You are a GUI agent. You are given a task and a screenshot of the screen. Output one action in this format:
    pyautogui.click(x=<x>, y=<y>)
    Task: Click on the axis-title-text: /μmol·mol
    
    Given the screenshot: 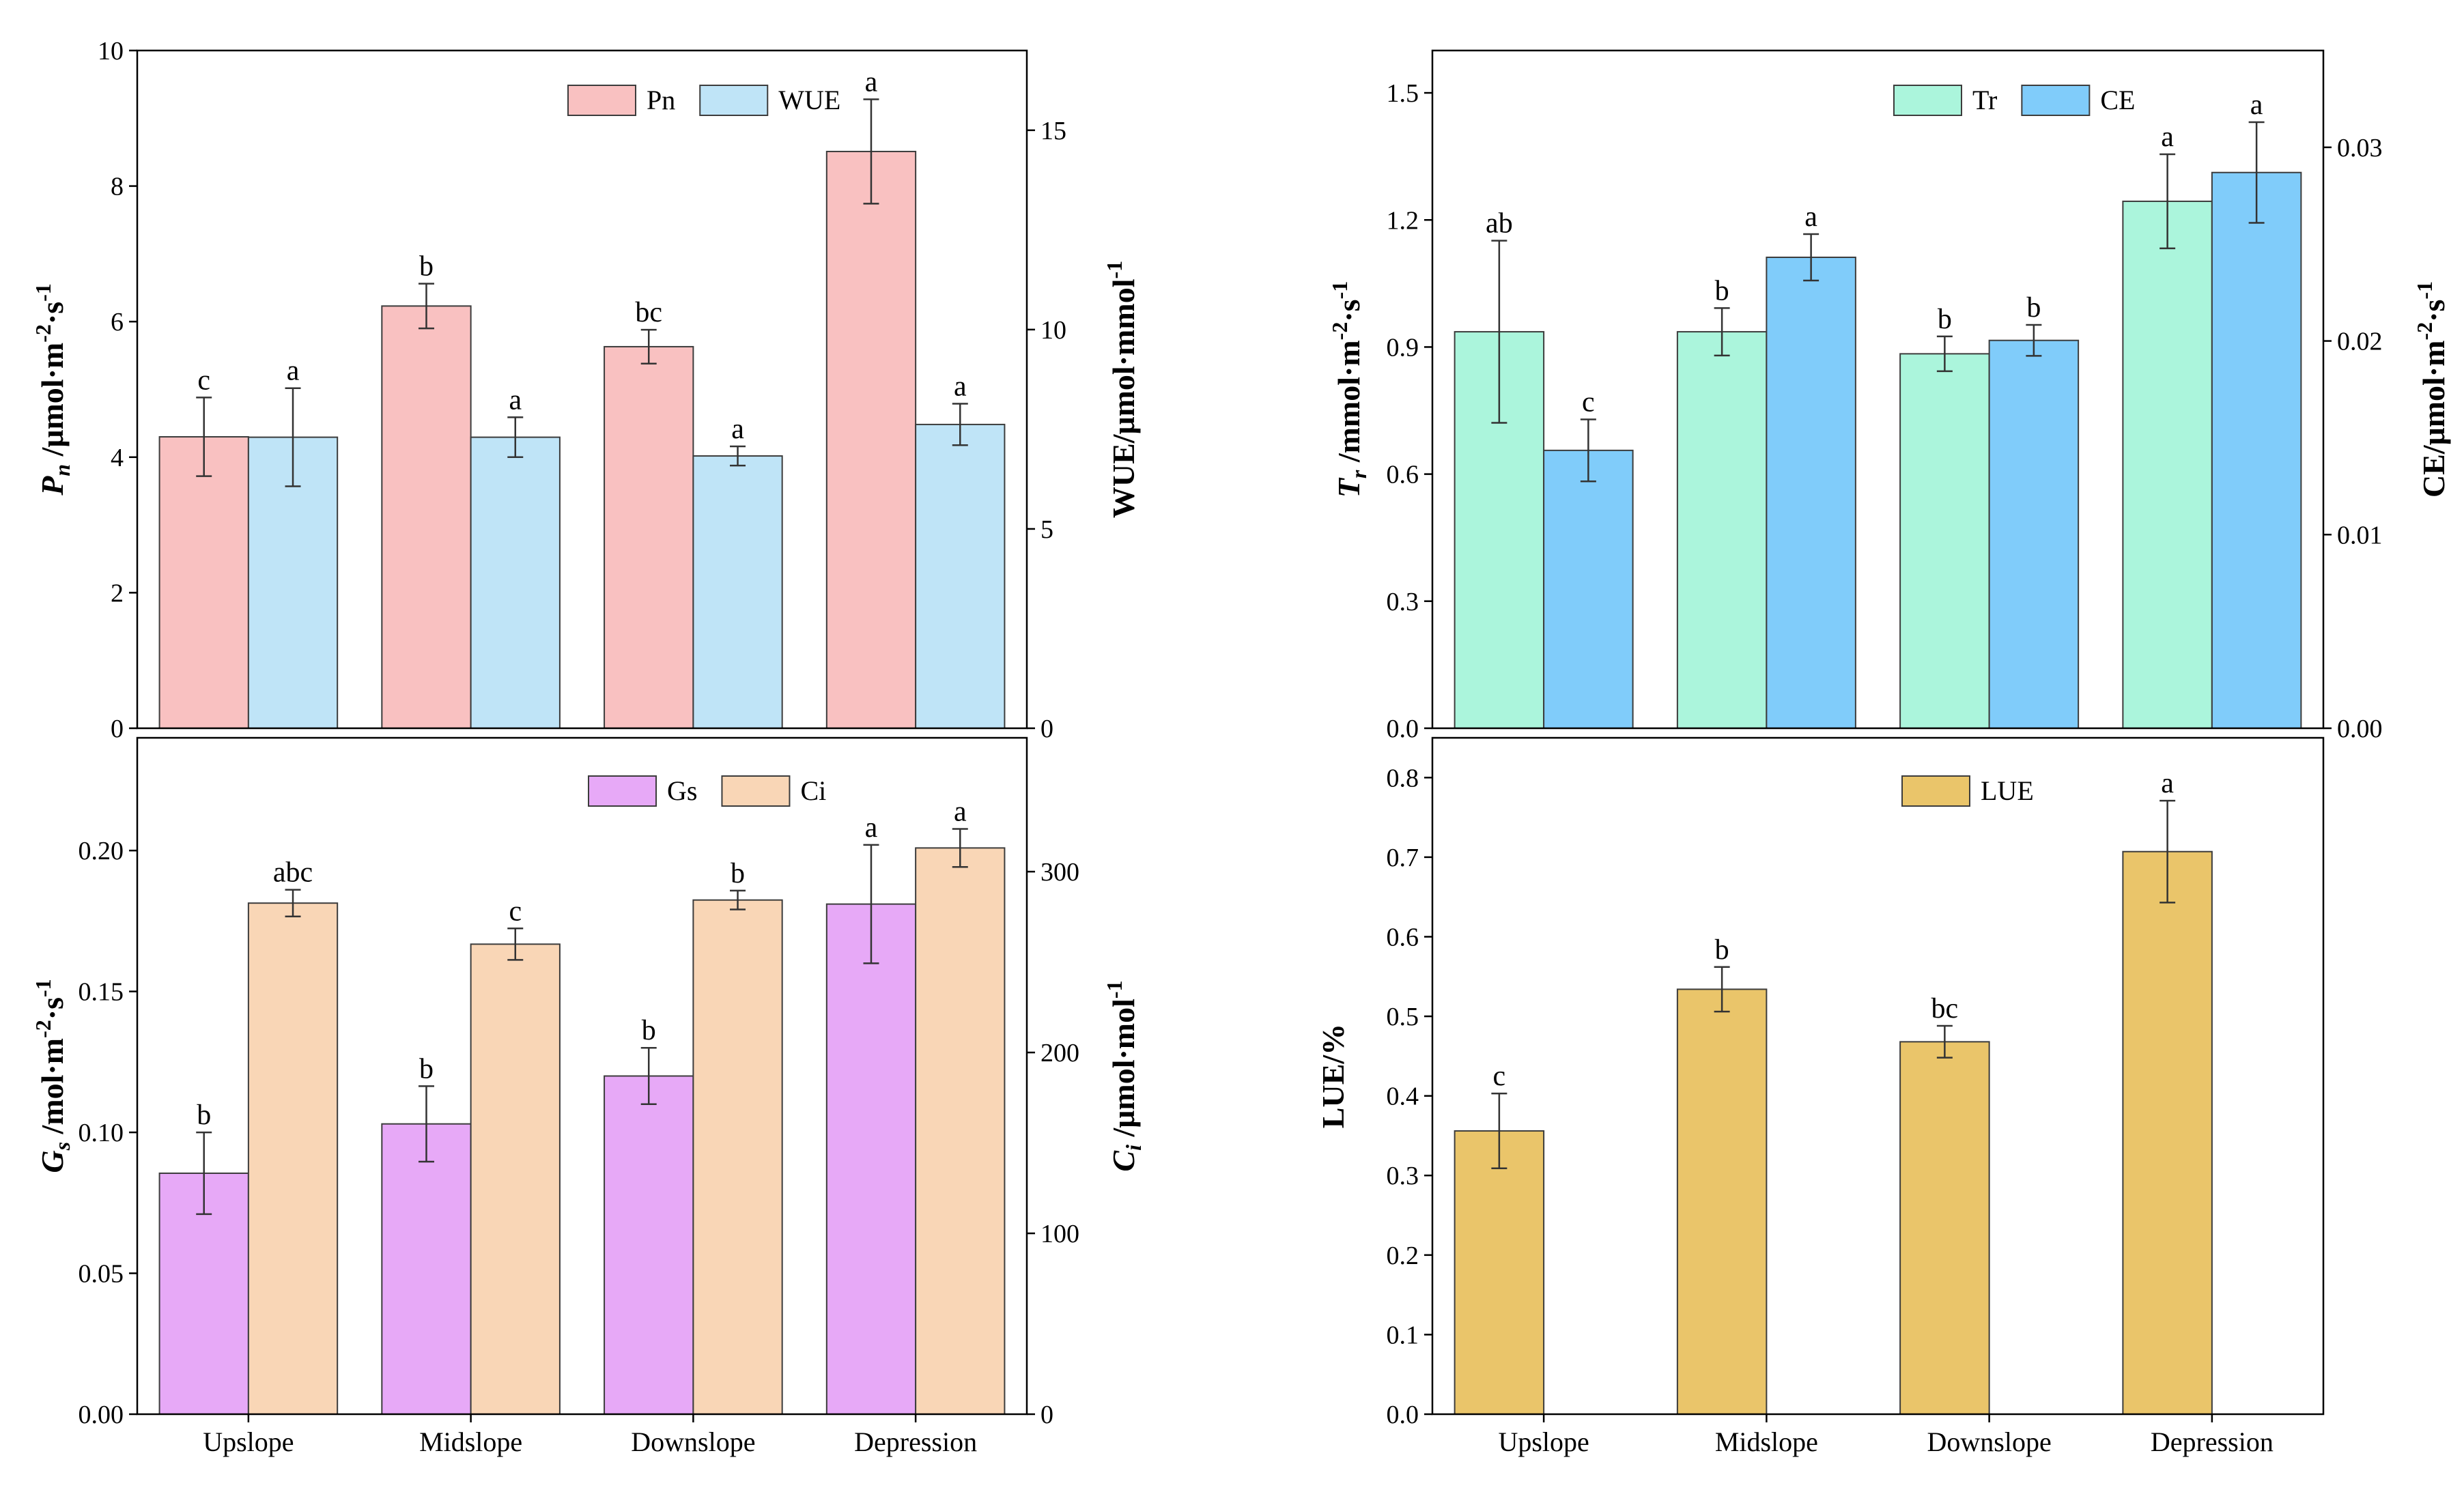 What is the action you would take?
    pyautogui.click(x=1123, y=1072)
    